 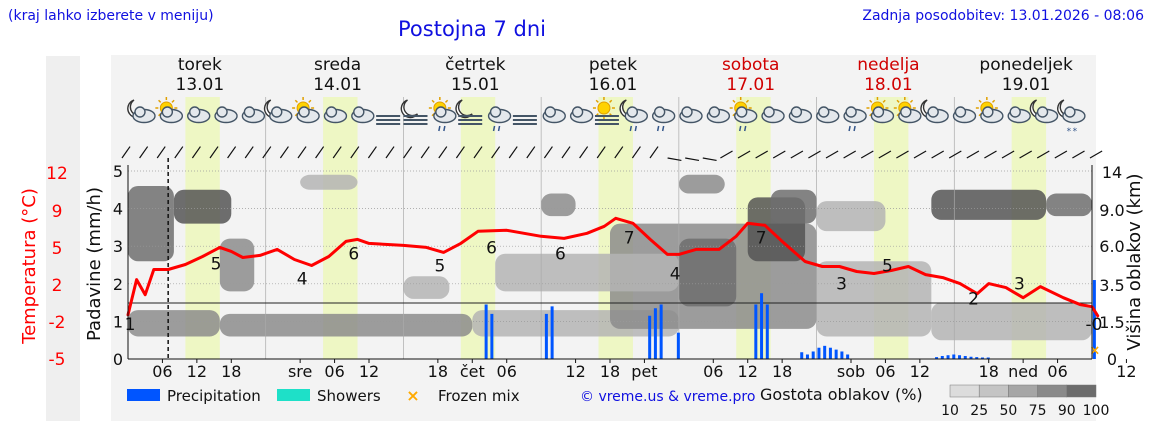 What do you see at coordinates (1038, 411) in the screenshot?
I see `cloud-scale-label: 75` at bounding box center [1038, 411].